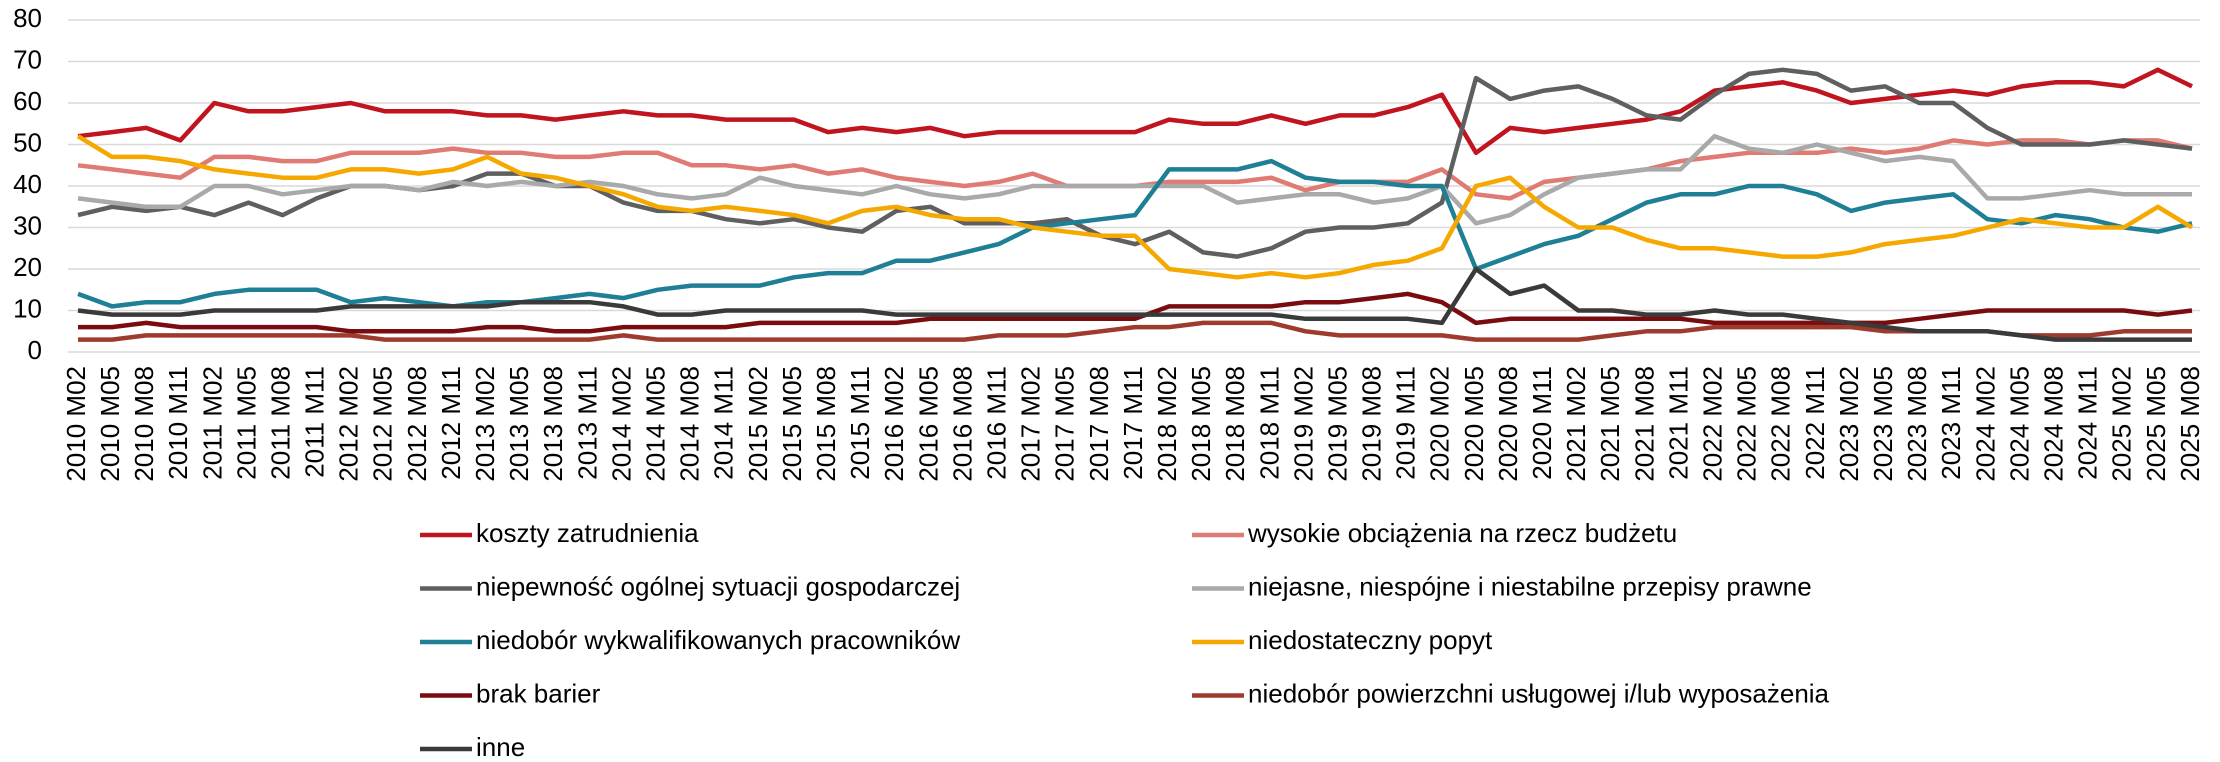  What do you see at coordinates (1508, 424) in the screenshot?
I see `x-tick-label: 2020 M08` at bounding box center [1508, 424].